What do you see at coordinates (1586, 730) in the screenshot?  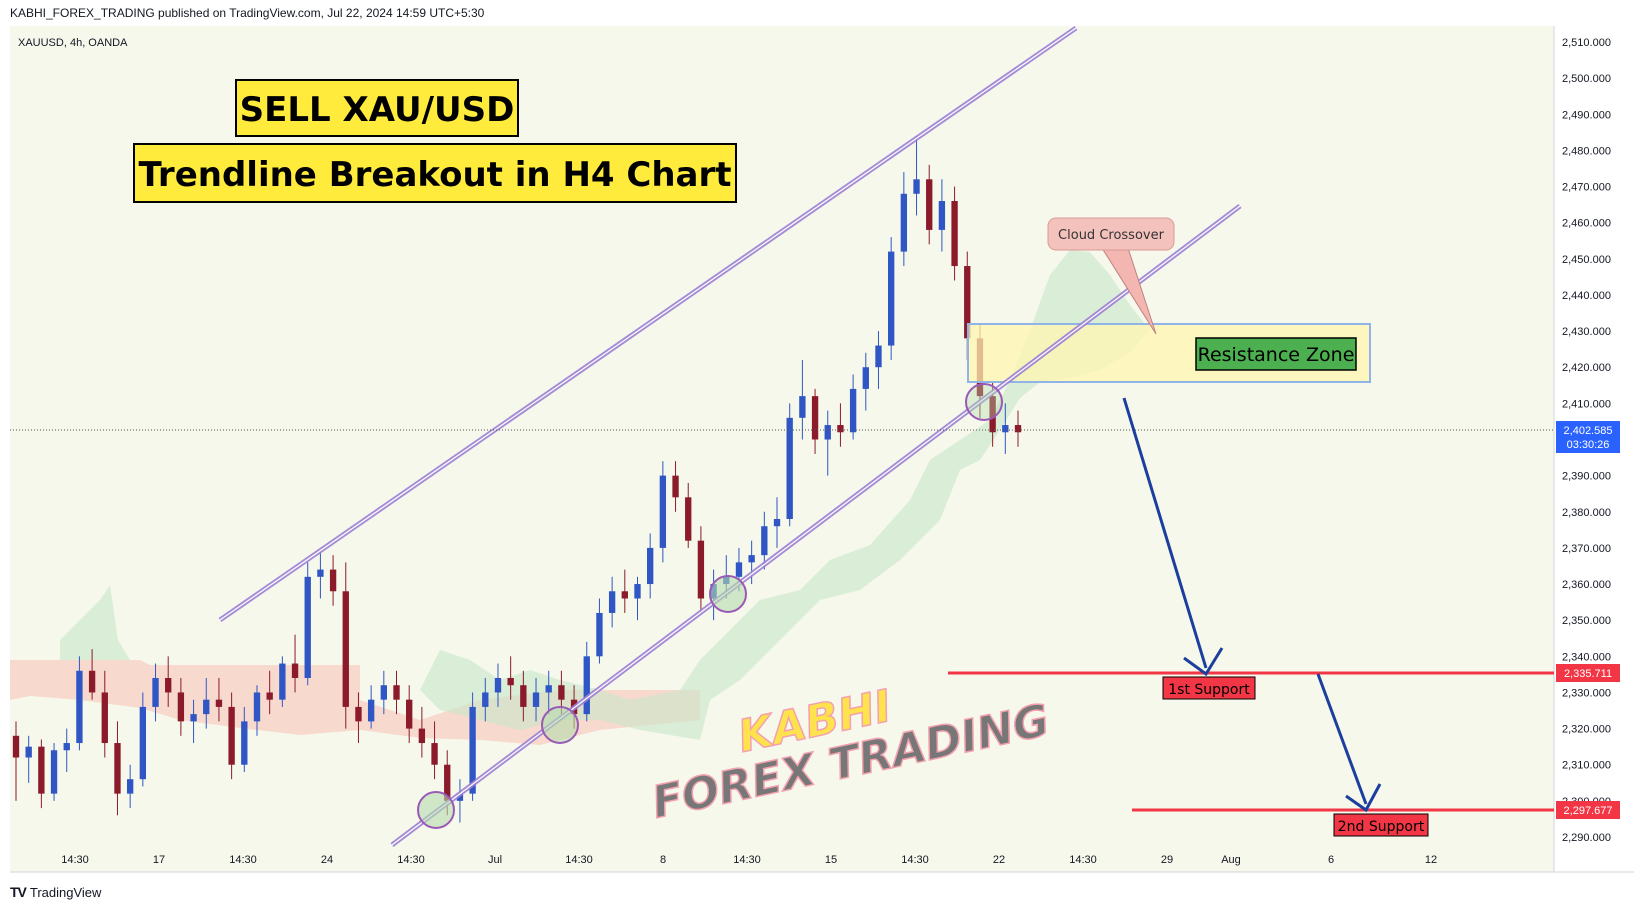 I see `y-tick-label: 2,320.000` at bounding box center [1586, 730].